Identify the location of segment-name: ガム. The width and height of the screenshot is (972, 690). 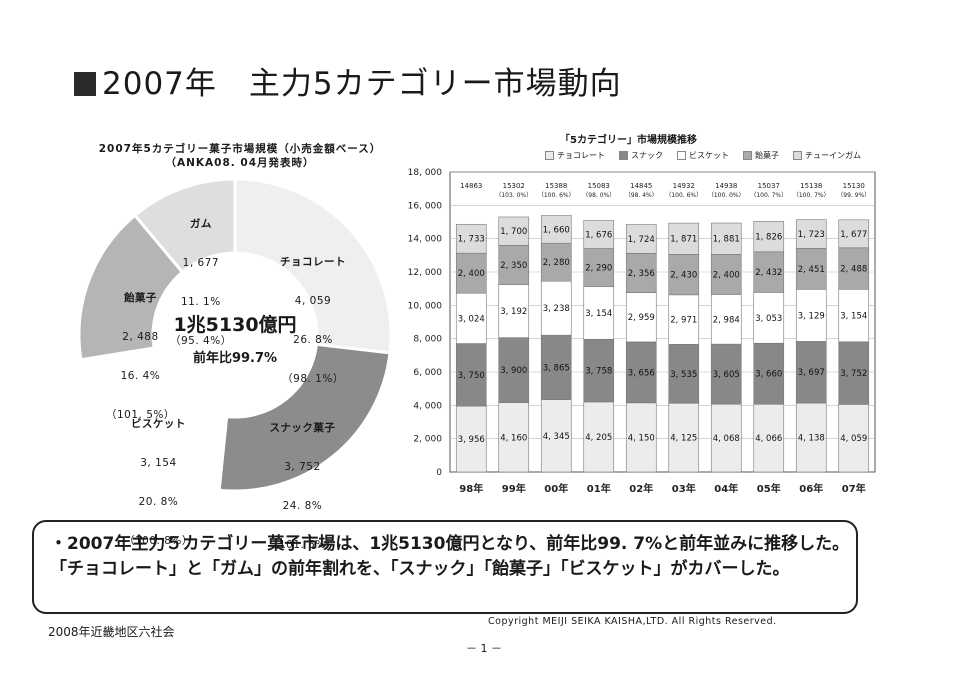
(200, 224).